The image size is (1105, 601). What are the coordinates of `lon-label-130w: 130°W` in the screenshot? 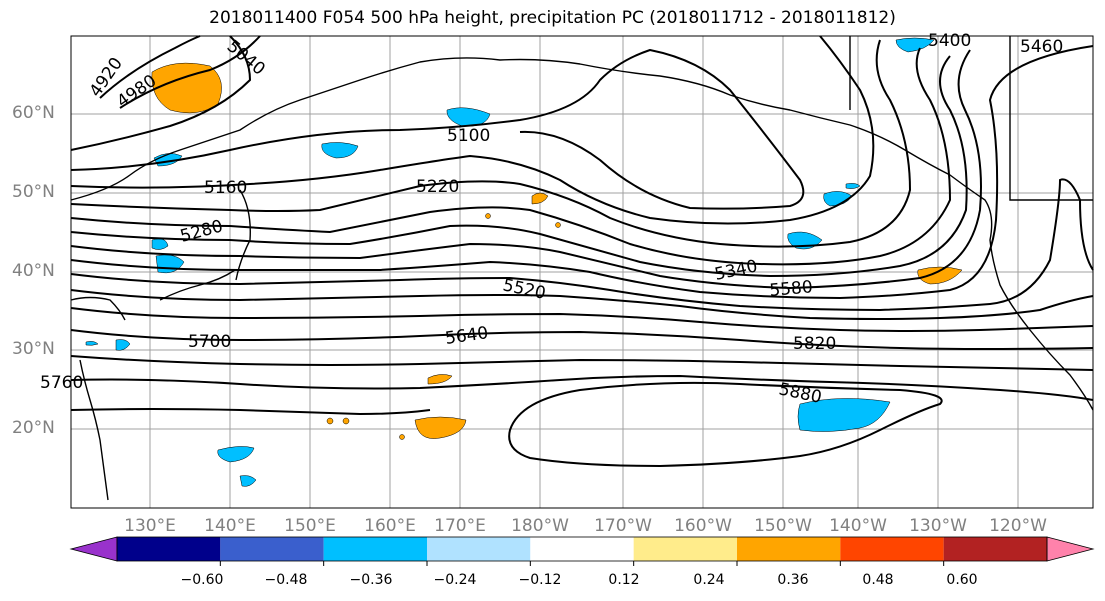 It's located at (938, 526).